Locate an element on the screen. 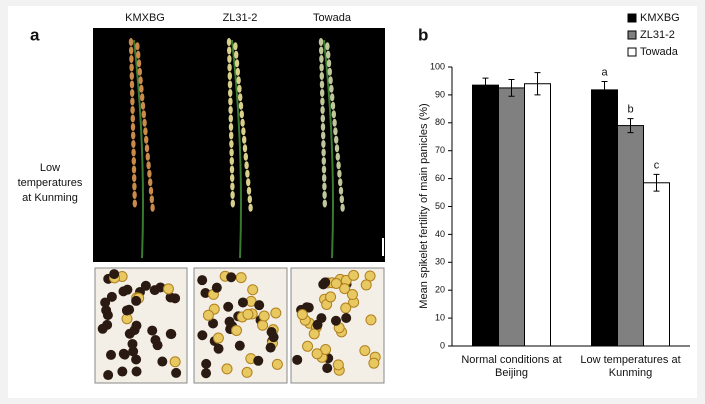 This screenshot has height=404, width=705. x-tick-label: Kunming is located at coordinates (630, 373).